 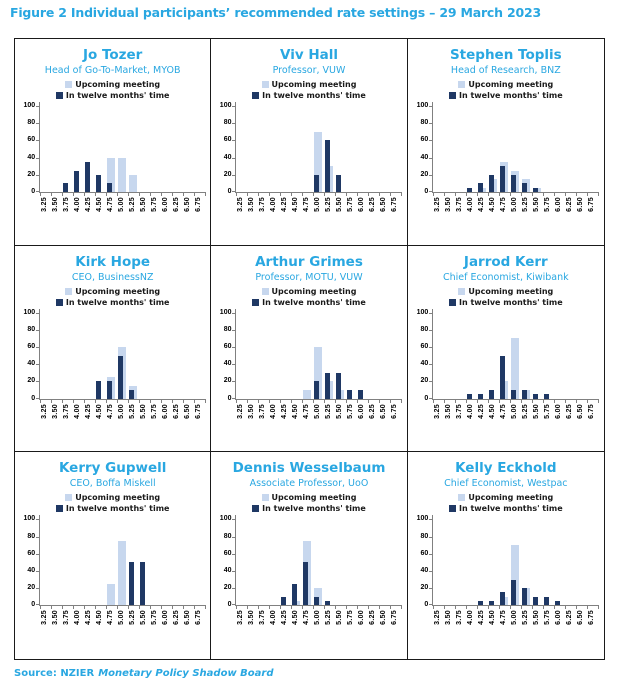 What do you see at coordinates (505, 55) in the screenshot?
I see `participant-name: Stephen Toplis` at bounding box center [505, 55].